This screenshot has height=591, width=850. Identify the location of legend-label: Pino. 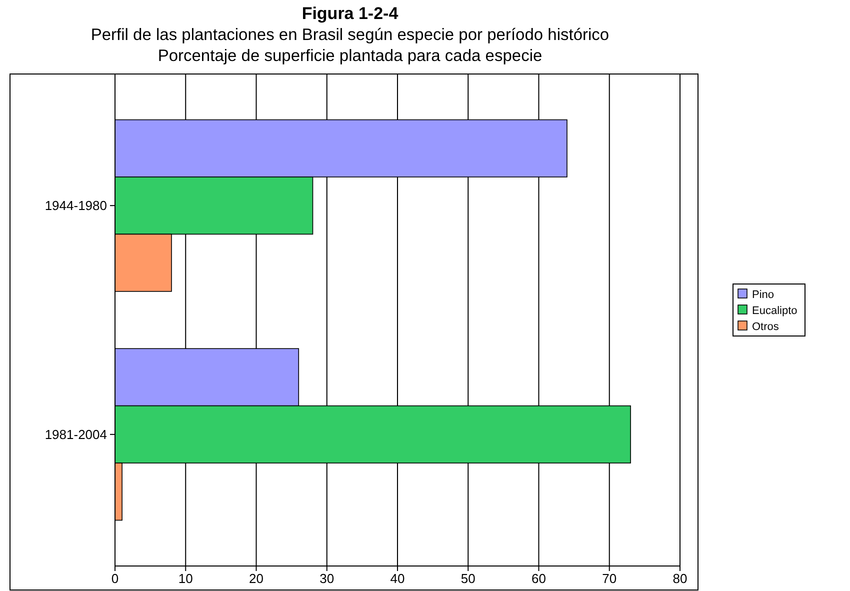
(763, 295).